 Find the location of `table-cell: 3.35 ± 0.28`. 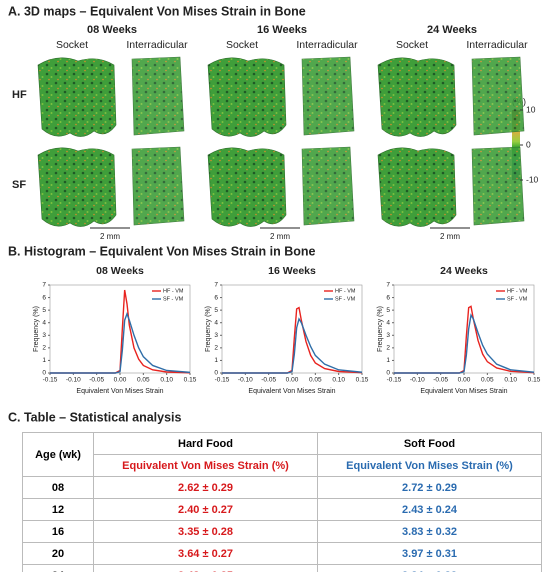

table-cell: 3.35 ± 0.28 is located at coordinates (205, 531).